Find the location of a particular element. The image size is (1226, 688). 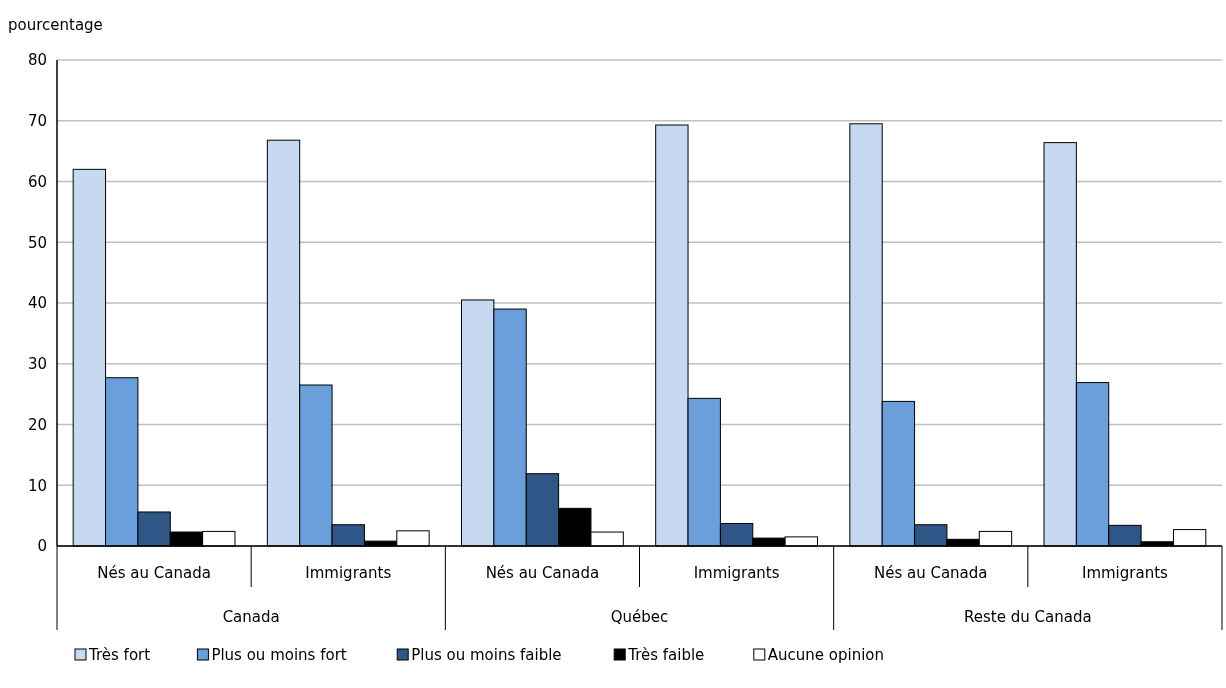

legend-label: Très faible is located at coordinates (666, 655).